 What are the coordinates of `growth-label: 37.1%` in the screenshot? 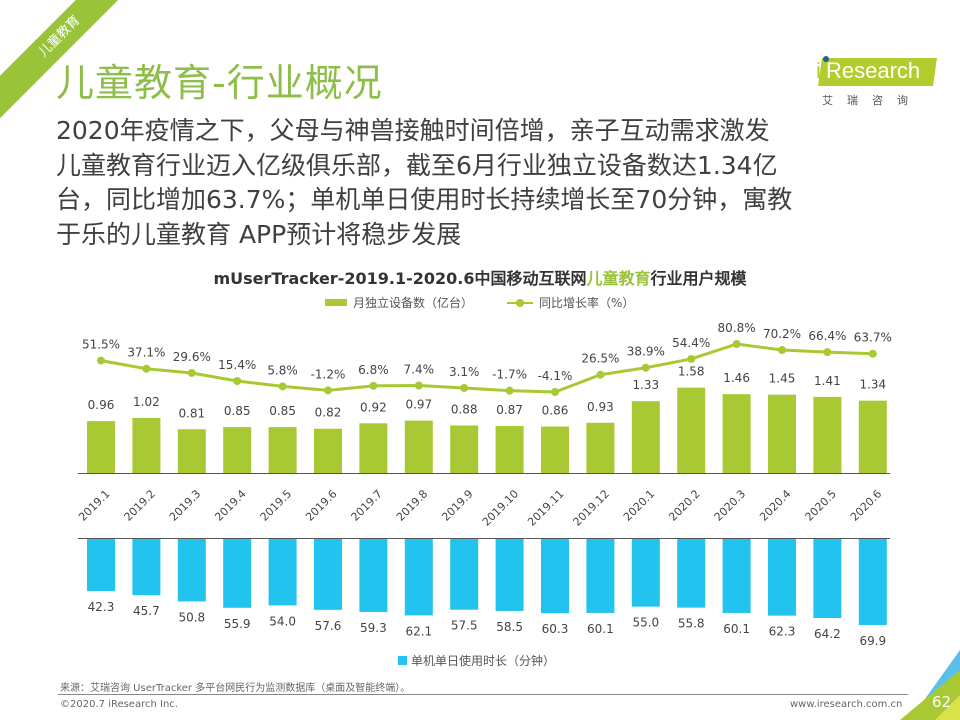 It's located at (146, 353).